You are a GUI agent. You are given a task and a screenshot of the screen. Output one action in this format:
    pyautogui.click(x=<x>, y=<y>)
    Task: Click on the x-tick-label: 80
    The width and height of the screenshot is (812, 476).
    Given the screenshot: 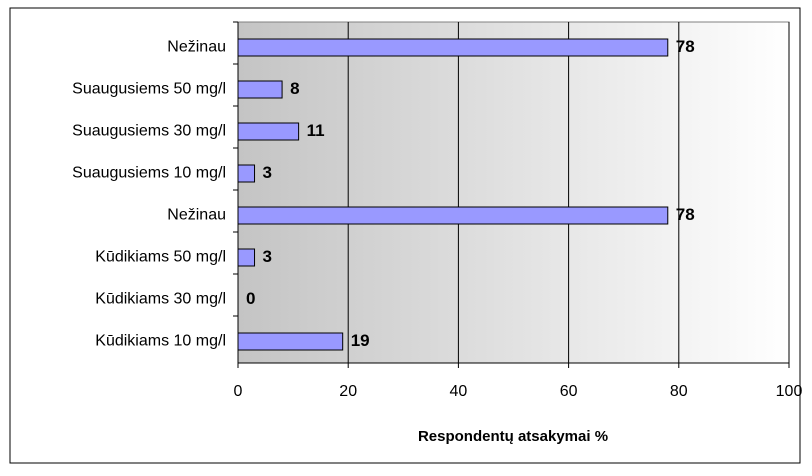 What is the action you would take?
    pyautogui.click(x=679, y=391)
    